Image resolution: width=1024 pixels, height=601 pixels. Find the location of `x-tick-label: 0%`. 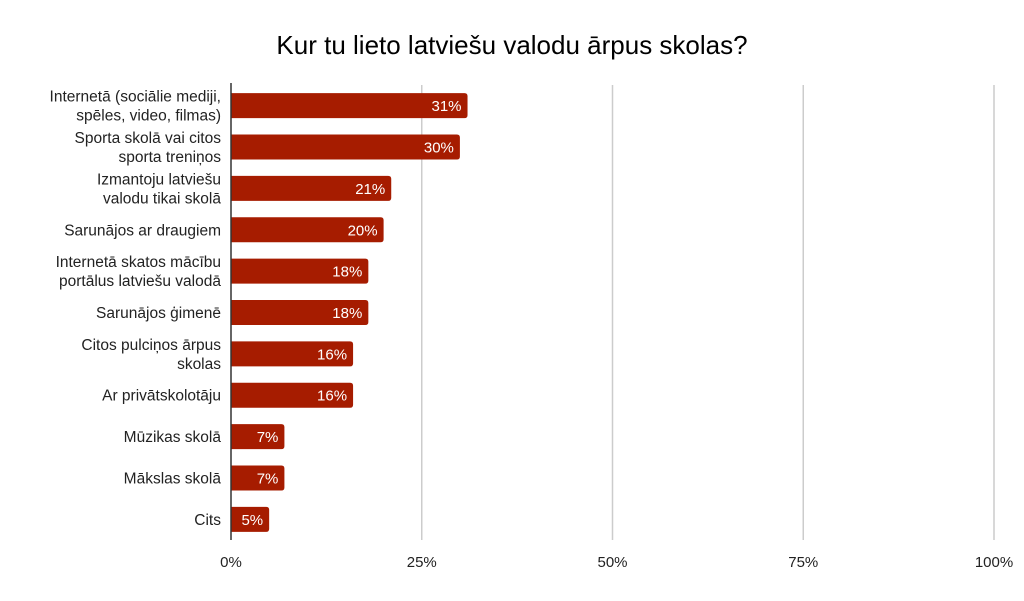

x-tick-label: 0% is located at coordinates (231, 562).